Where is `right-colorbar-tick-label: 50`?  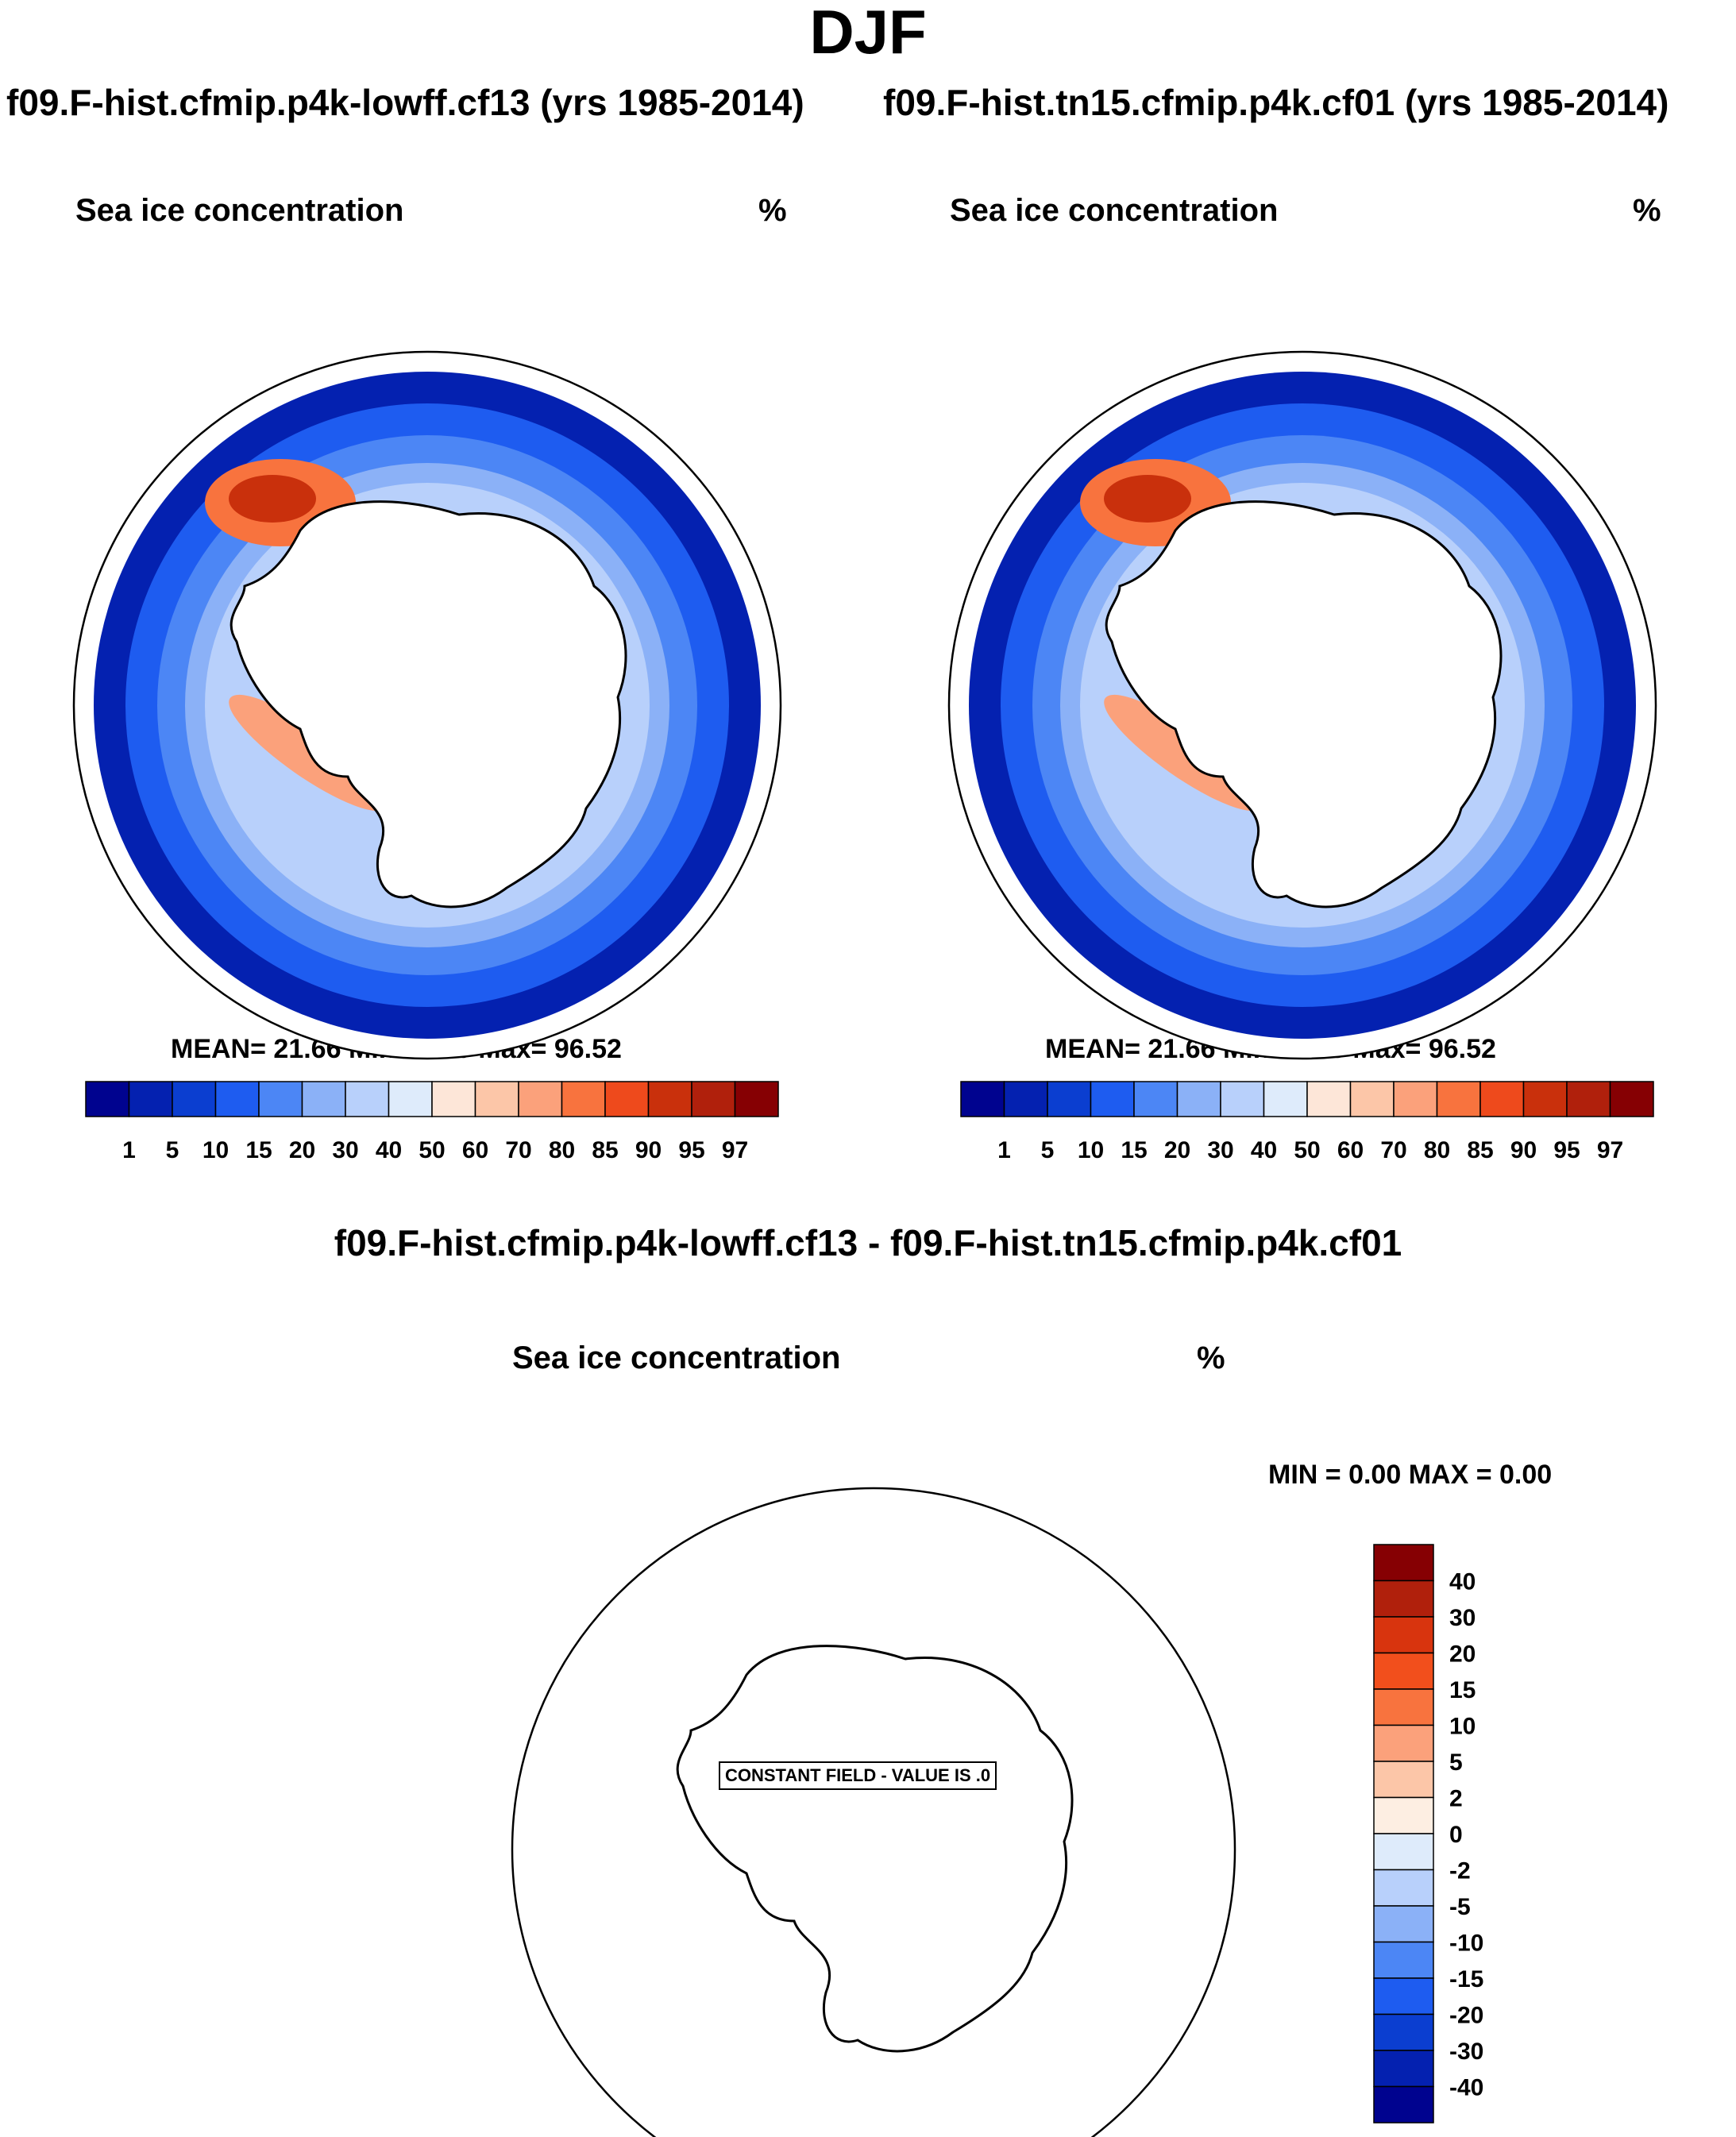
right-colorbar-tick-label: 50 is located at coordinates (1307, 1150).